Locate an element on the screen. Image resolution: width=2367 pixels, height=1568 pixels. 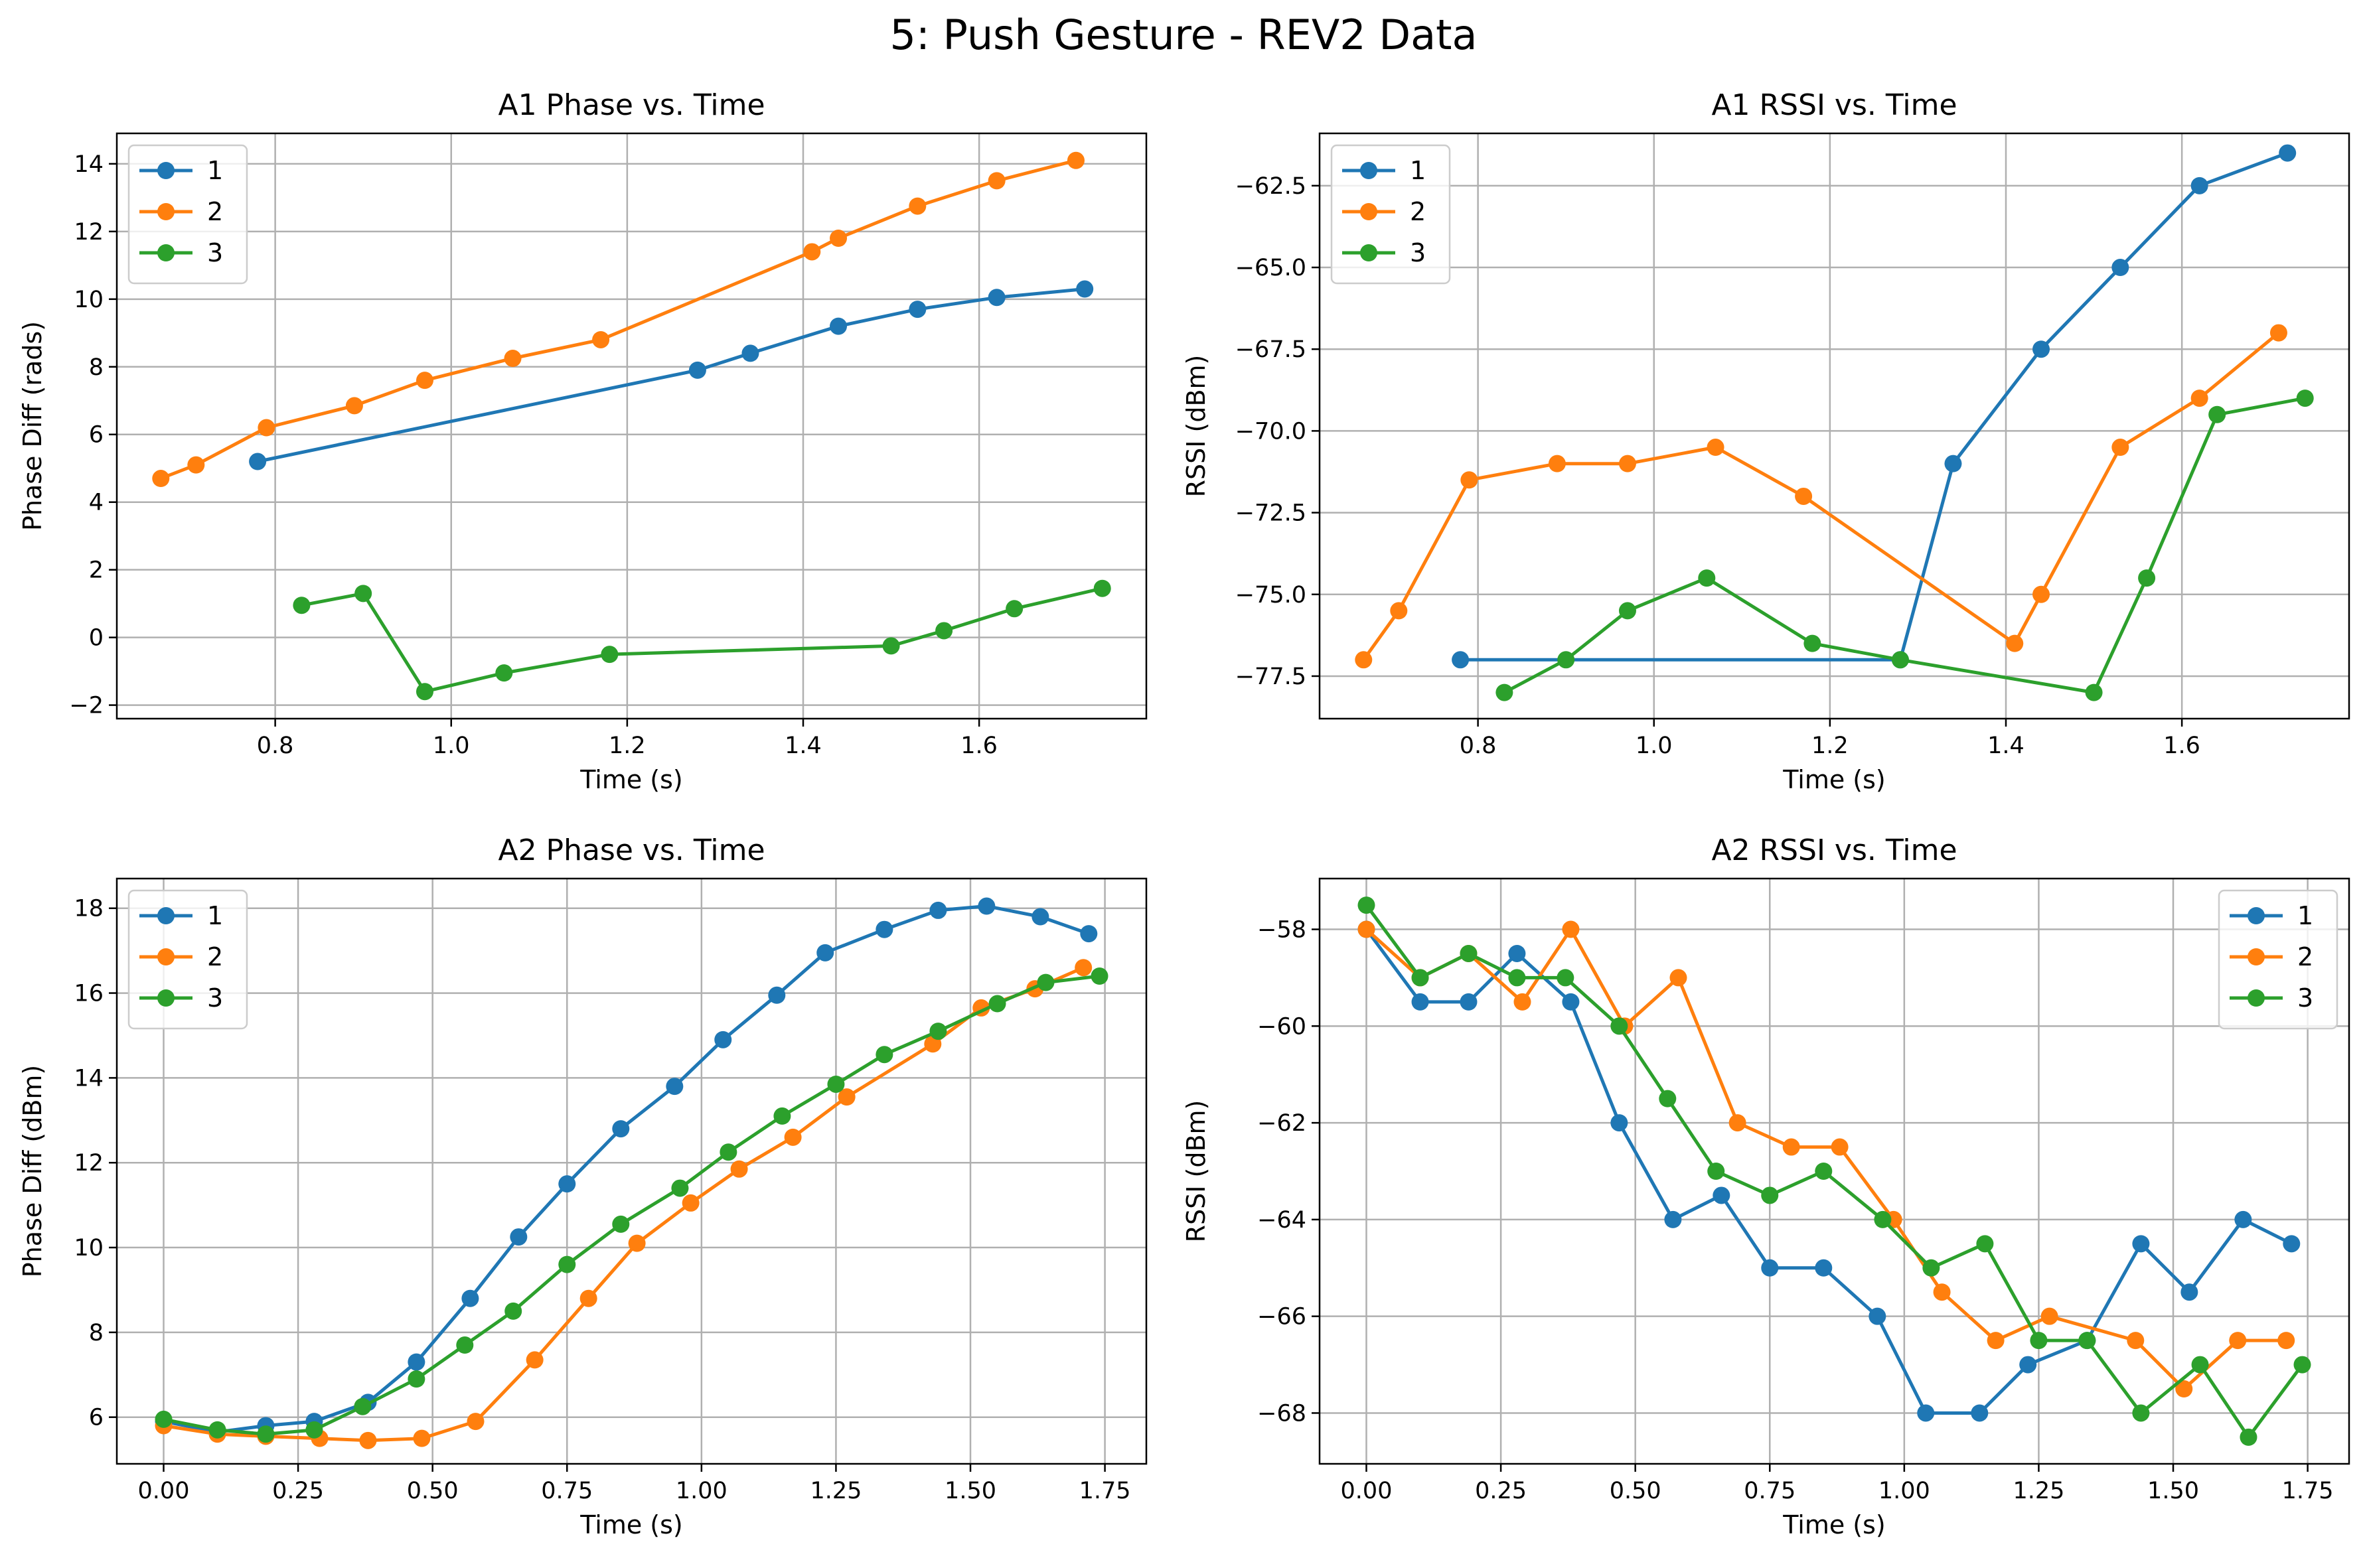
y-tick-label: −2 is located at coordinates (86, 706).